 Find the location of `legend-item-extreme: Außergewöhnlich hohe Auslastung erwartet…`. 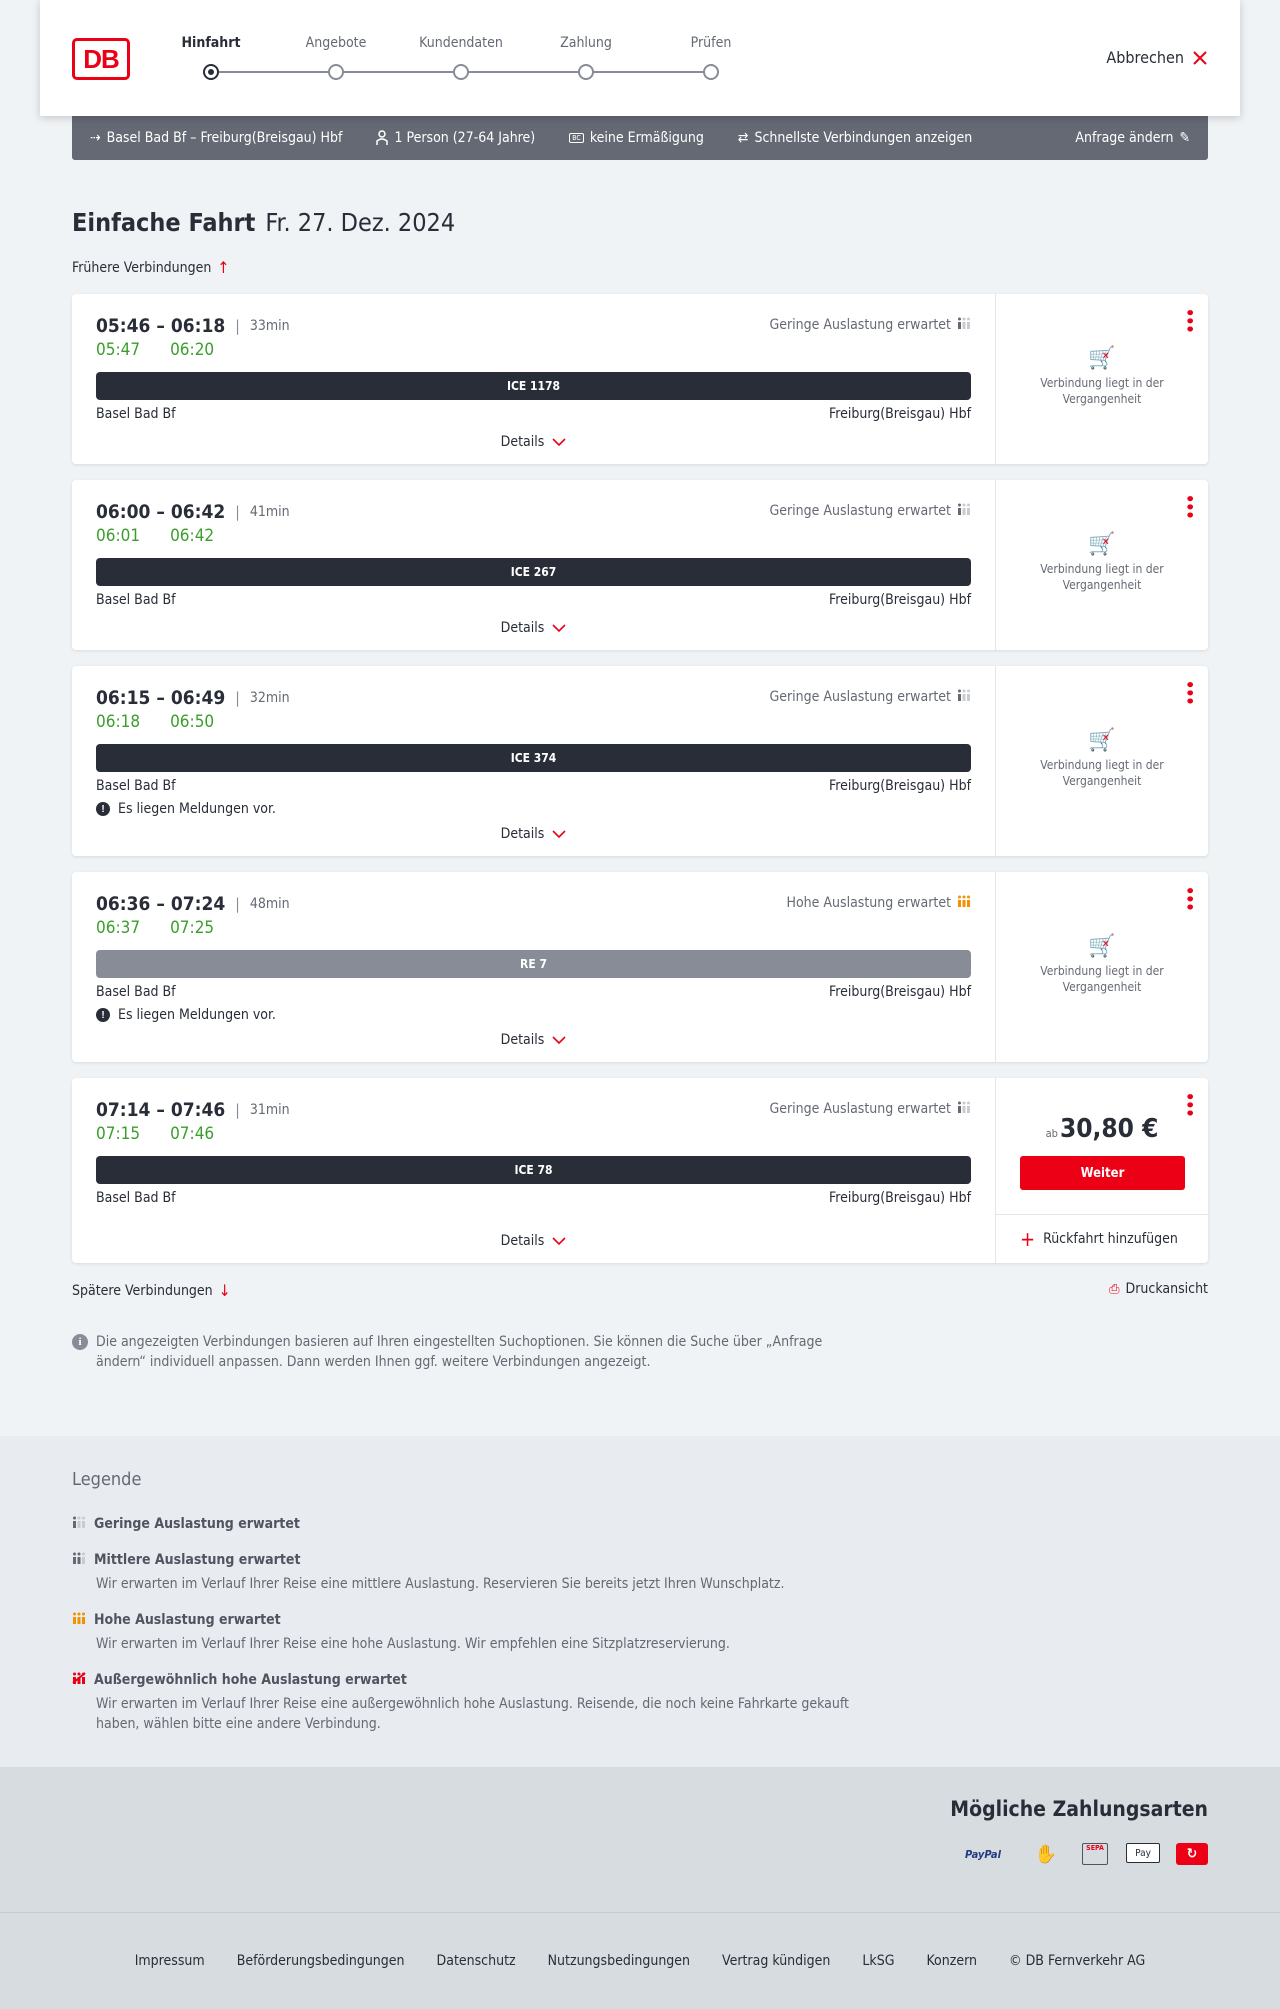

legend-item-extreme: Außergewöhnlich hohe Auslastung erwartet… is located at coordinates (464, 1703).